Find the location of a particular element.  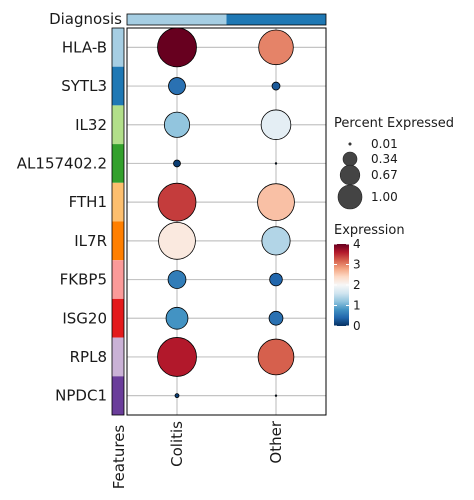

size-legend-label: 0.67 is located at coordinates (384, 175).